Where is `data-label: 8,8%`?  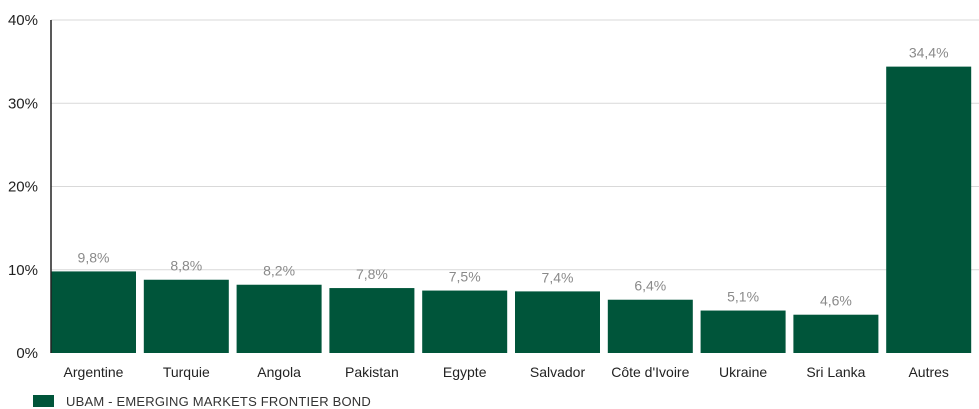
data-label: 8,8% is located at coordinates (186, 266).